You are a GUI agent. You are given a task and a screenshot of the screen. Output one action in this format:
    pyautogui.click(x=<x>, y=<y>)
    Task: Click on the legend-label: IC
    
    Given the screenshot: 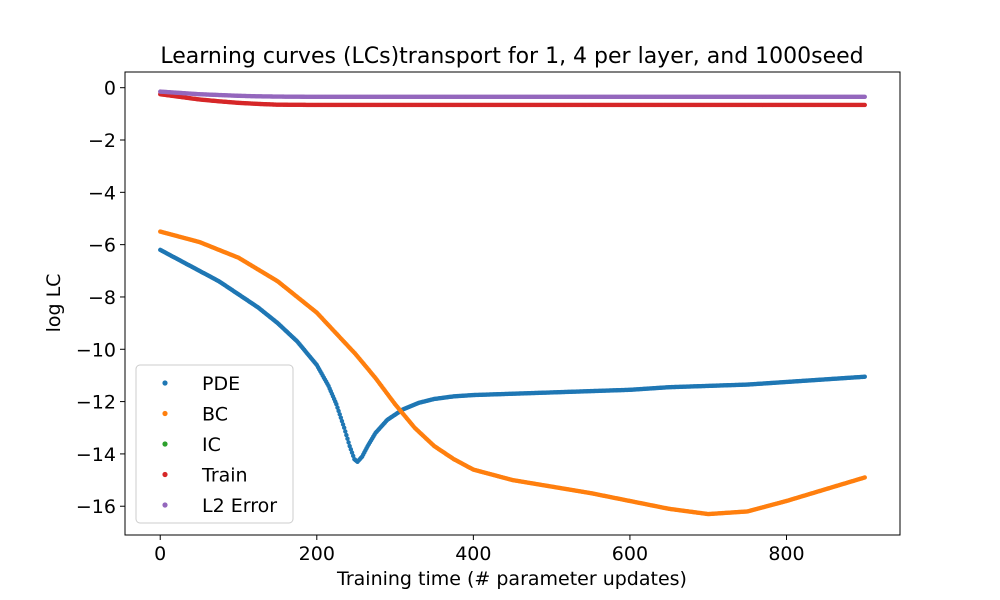 What is the action you would take?
    pyautogui.click(x=211, y=445)
    